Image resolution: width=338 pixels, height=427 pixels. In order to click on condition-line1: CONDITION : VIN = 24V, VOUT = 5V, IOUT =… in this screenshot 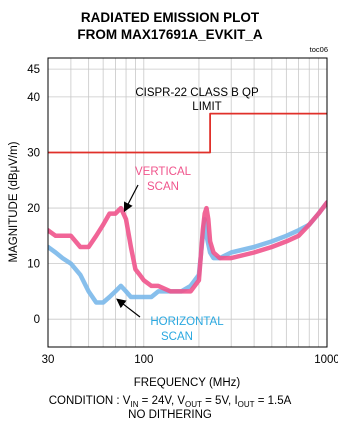, I will do `click(170, 402)`.